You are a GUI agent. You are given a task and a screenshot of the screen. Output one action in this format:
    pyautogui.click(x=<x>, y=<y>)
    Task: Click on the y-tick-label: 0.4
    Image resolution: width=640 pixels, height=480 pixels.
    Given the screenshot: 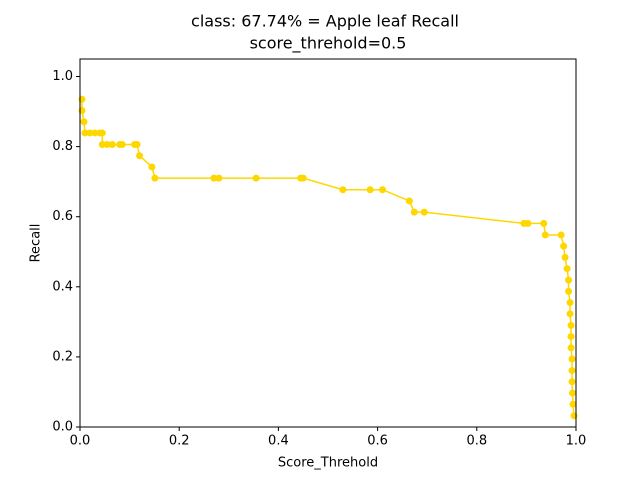 What is the action you would take?
    pyautogui.click(x=62, y=286)
    